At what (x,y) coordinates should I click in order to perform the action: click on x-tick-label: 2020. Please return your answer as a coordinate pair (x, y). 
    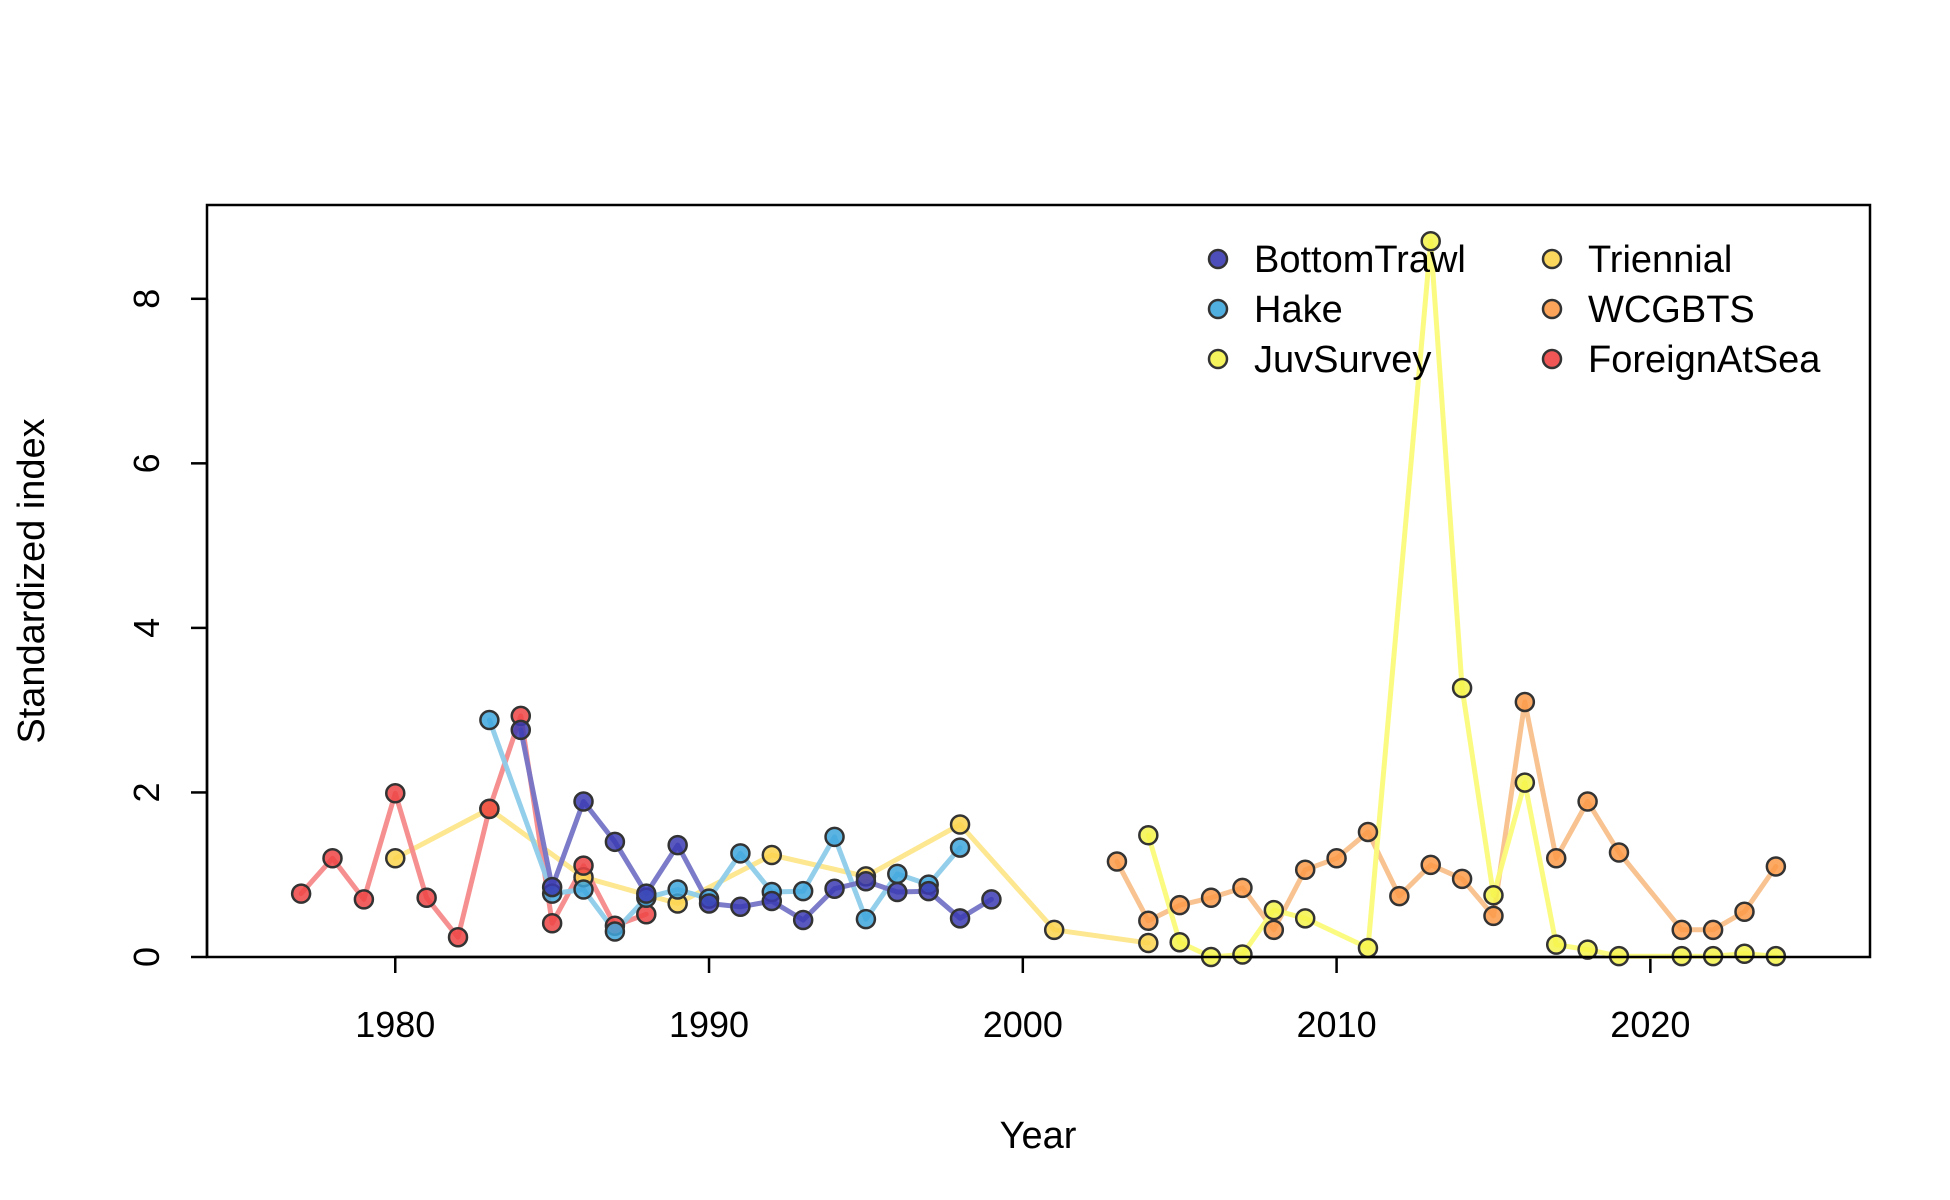
    Looking at the image, I should click on (1650, 1024).